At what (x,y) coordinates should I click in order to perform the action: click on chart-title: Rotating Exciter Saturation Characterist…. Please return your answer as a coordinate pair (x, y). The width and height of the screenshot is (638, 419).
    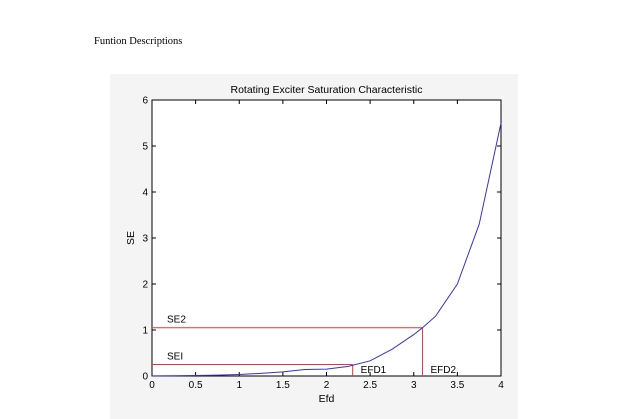
    Looking at the image, I should click on (327, 90).